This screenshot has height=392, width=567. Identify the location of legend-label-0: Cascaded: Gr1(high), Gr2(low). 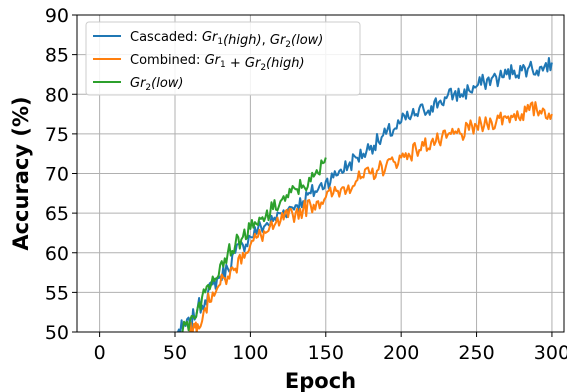
(226, 40).